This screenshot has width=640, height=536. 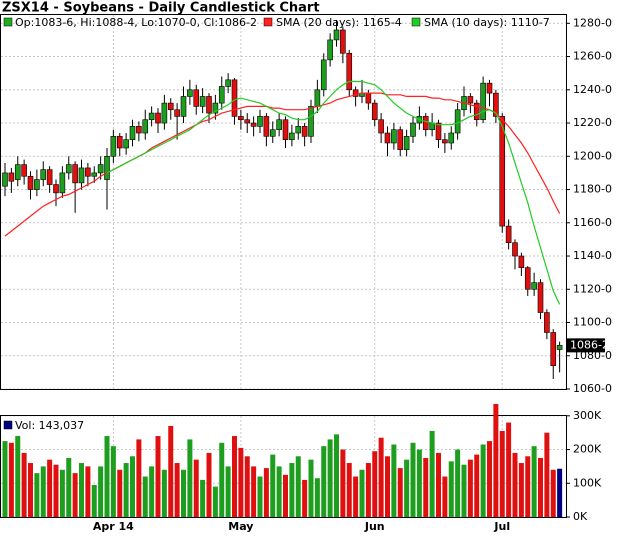 I want to click on y-tick-label: 300K, so click(x=587, y=415).